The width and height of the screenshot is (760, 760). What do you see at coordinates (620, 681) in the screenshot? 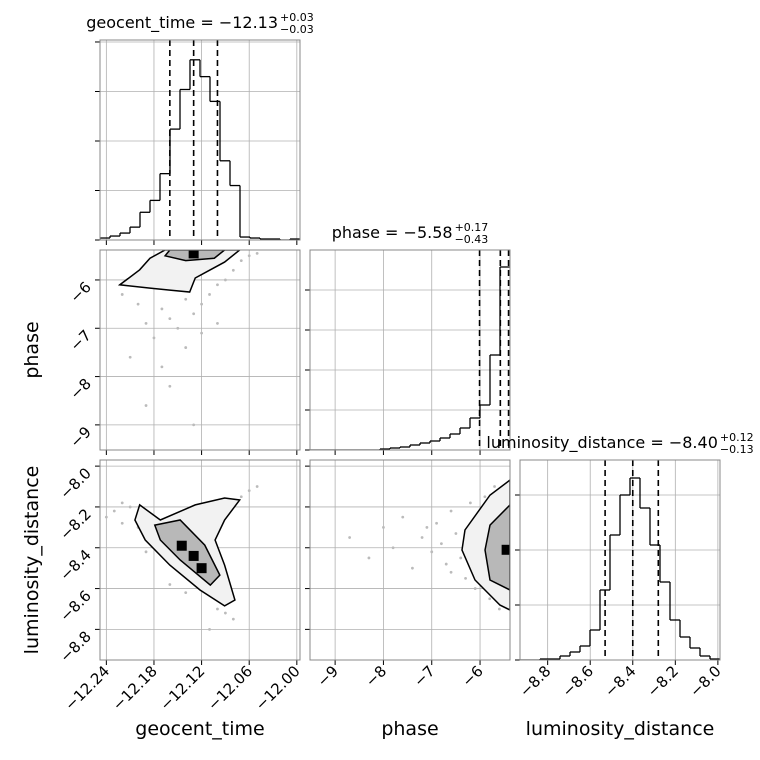
I see `x-tick-label: −8.4` at bounding box center [620, 681].